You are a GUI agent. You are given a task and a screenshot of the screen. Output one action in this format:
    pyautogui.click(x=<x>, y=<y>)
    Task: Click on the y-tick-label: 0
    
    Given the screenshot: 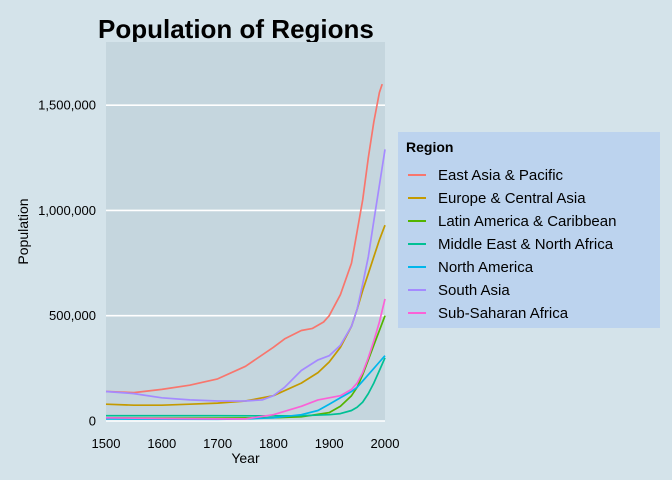 What is the action you would take?
    pyautogui.click(x=92, y=421)
    